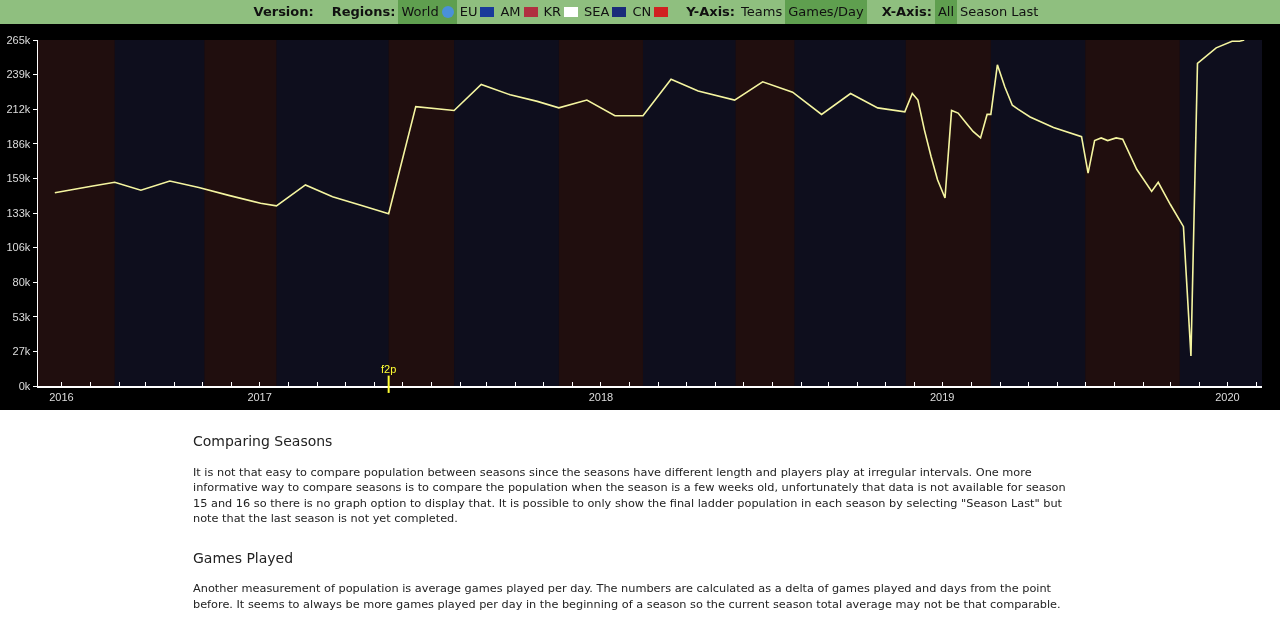  What do you see at coordinates (263, 441) in the screenshot?
I see `text: Comparing Seasons` at bounding box center [263, 441].